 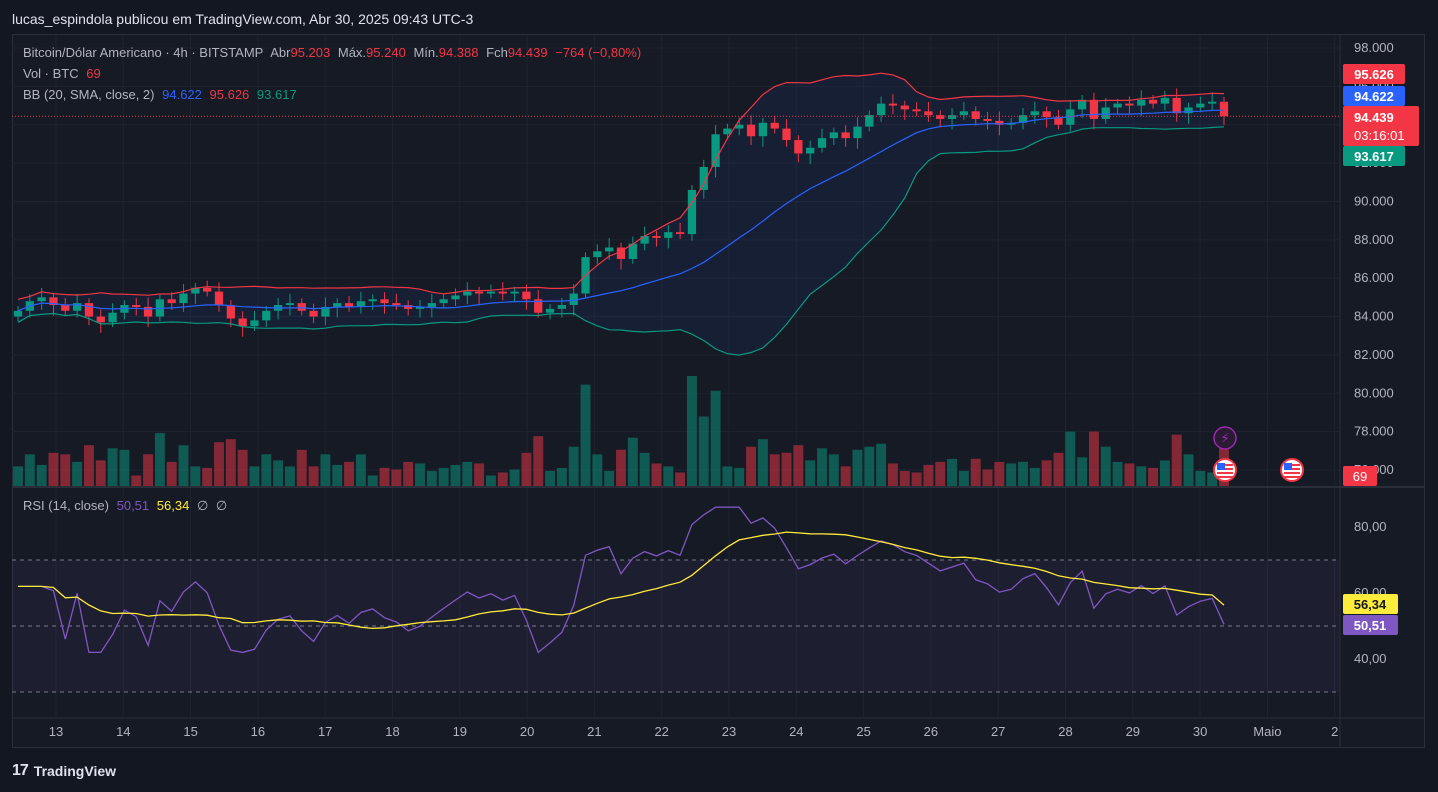 I want to click on rsi-badge: 50,51, so click(x=1370, y=625).